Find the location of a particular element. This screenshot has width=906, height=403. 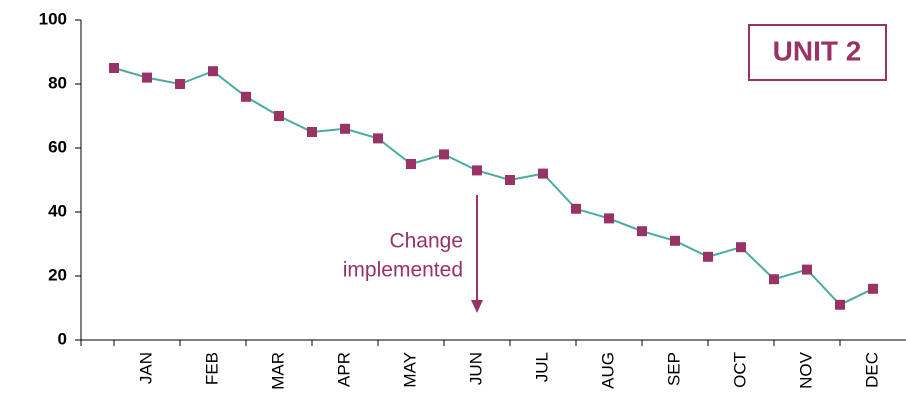

annotation-text: implemented is located at coordinates (403, 270).